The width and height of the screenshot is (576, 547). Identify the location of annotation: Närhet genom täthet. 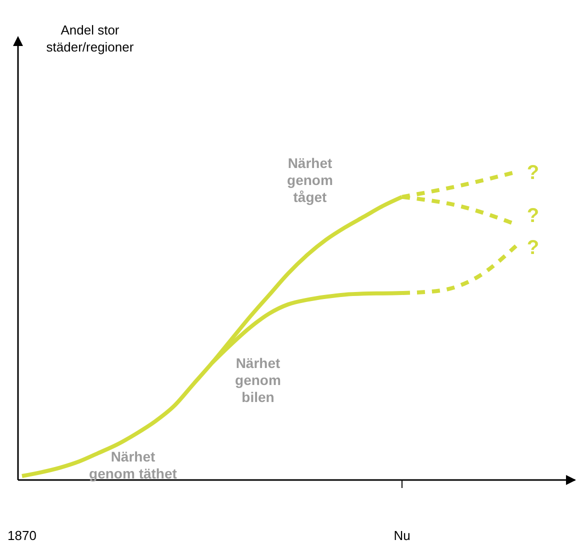
(133, 465).